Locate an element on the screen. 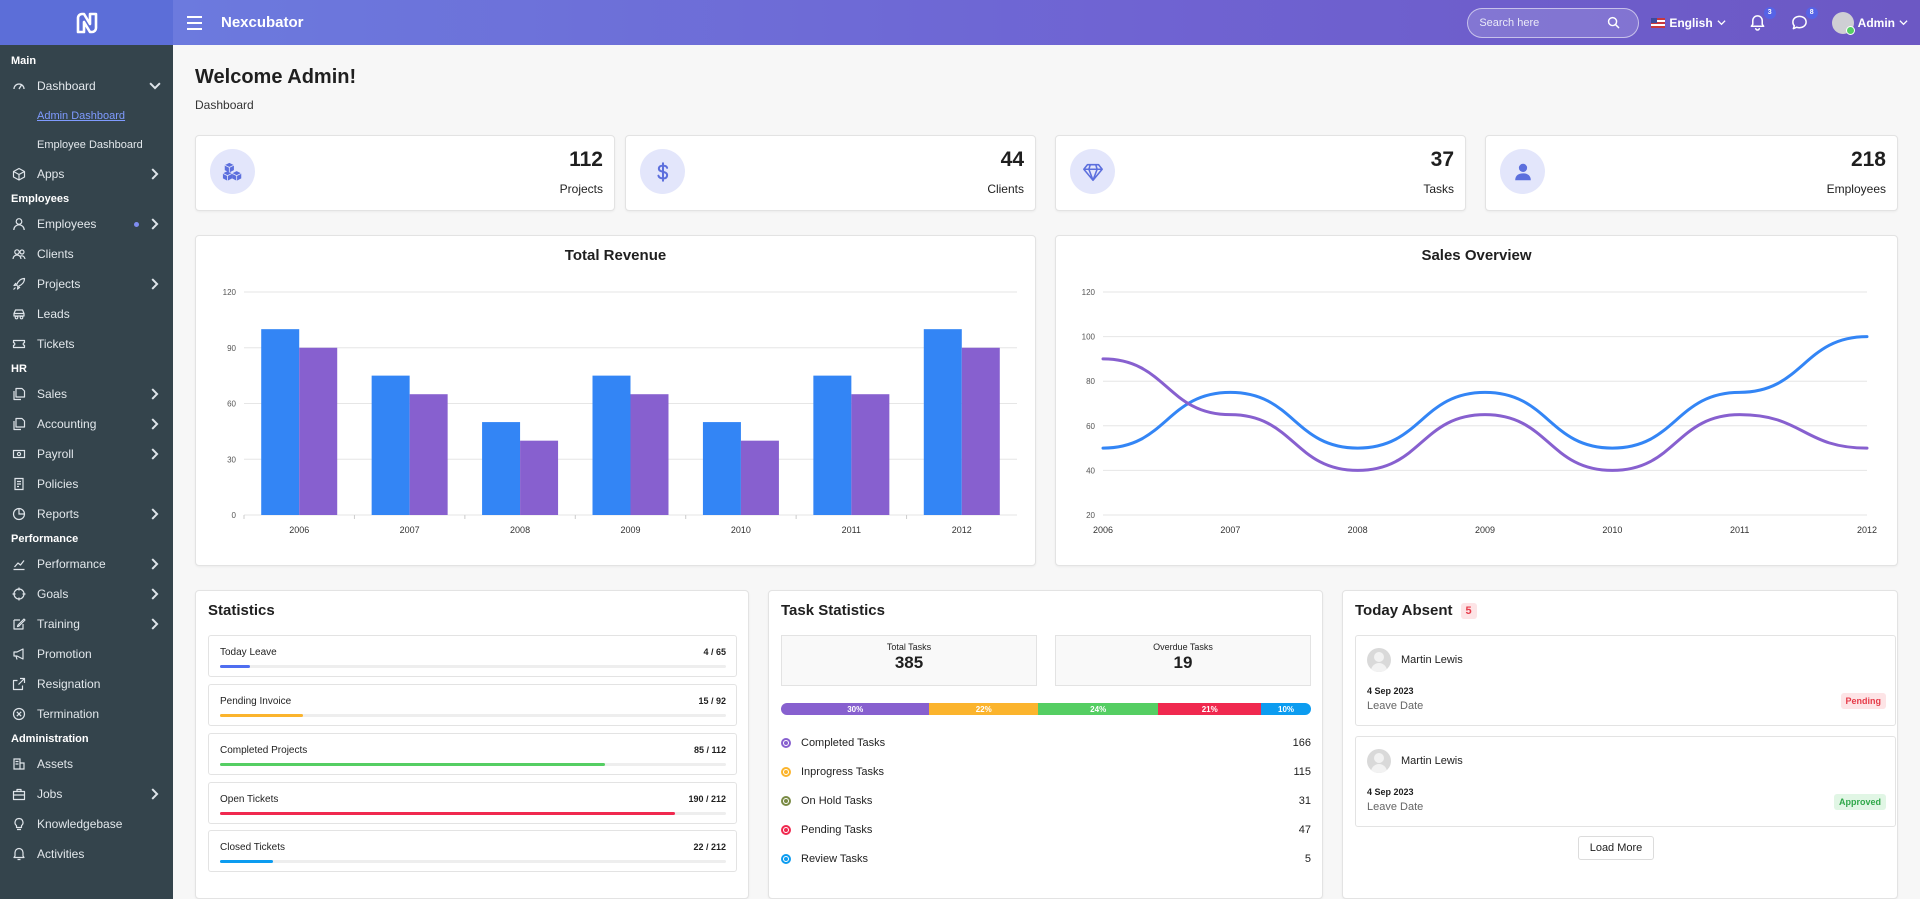  progress-segment: 30% is located at coordinates (855, 709).